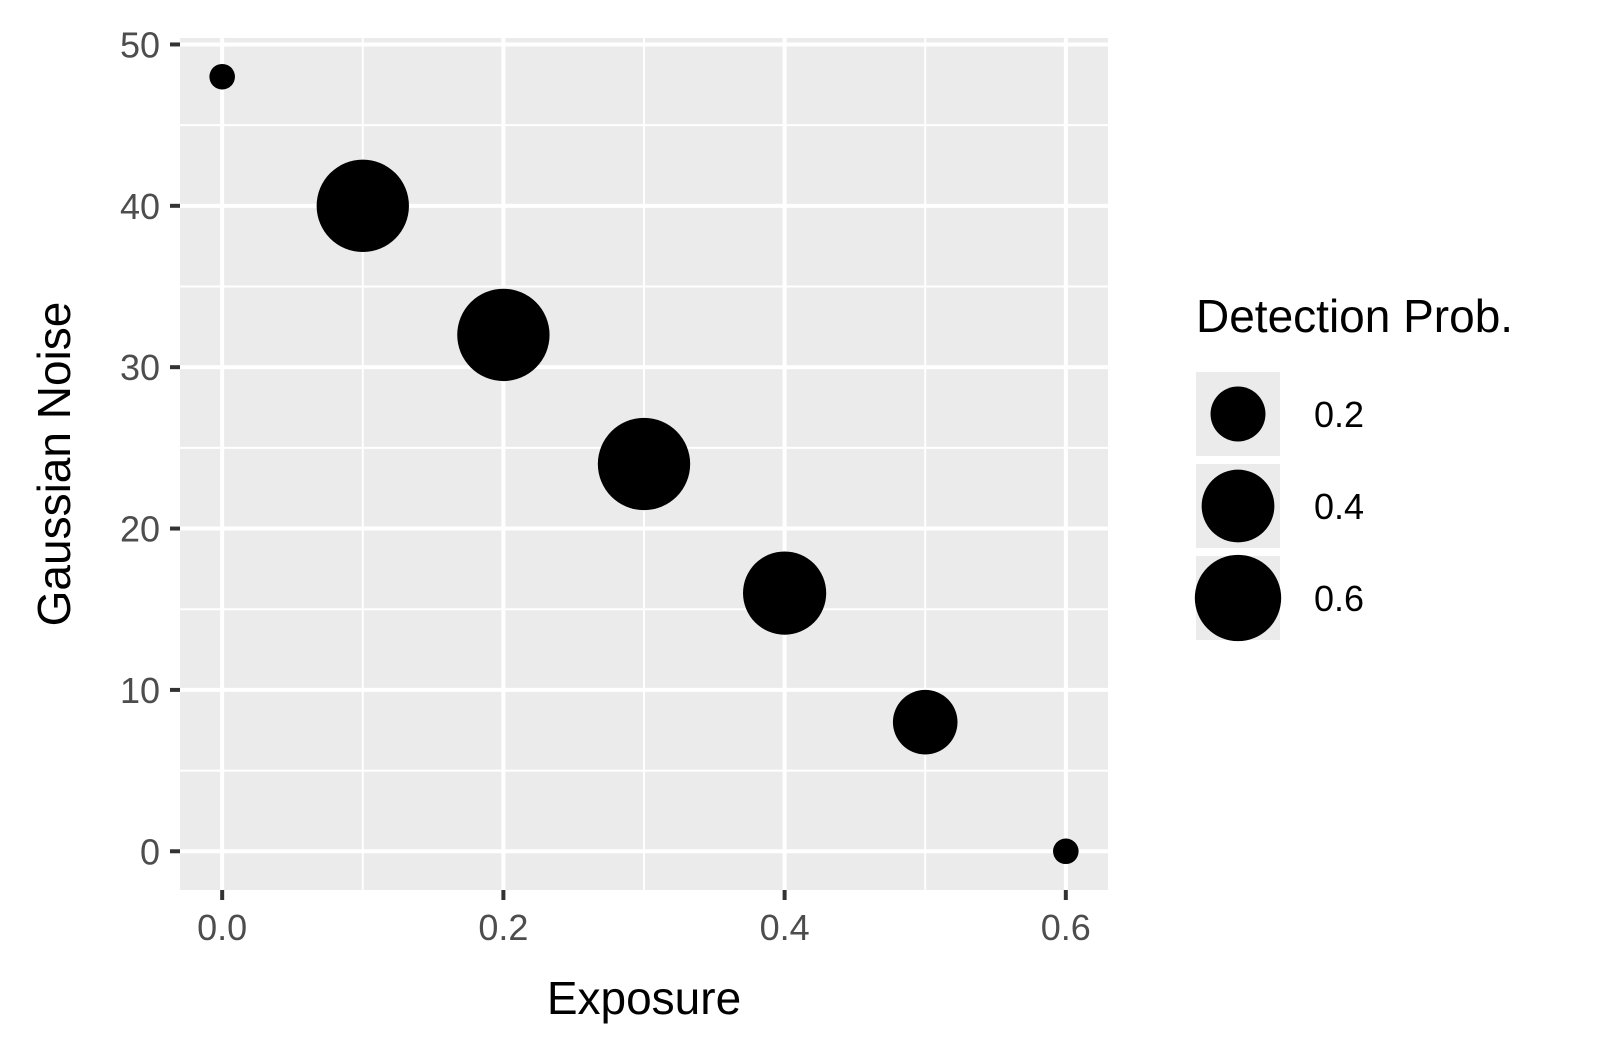  I want to click on y-tick-label: 30, so click(140, 367).